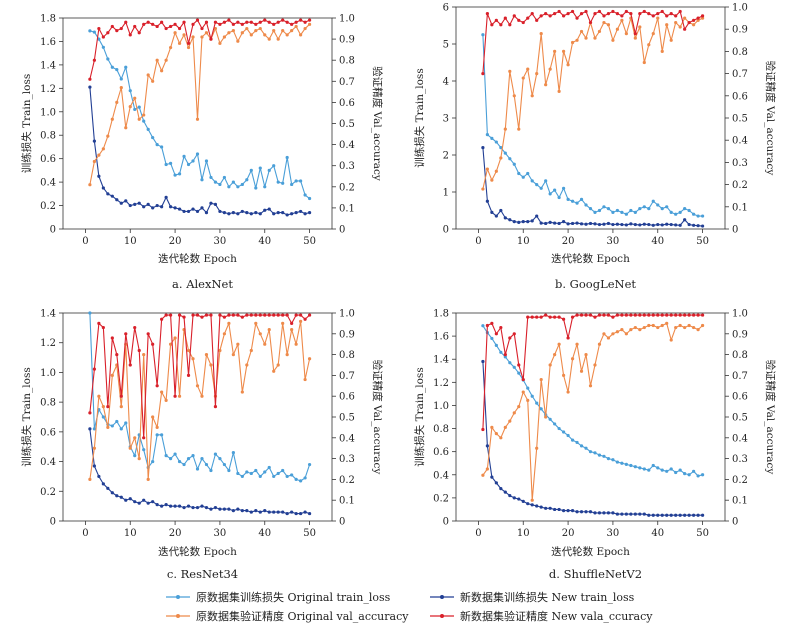  I want to click on y2-tick-label: 0.8, so click(740, 355).